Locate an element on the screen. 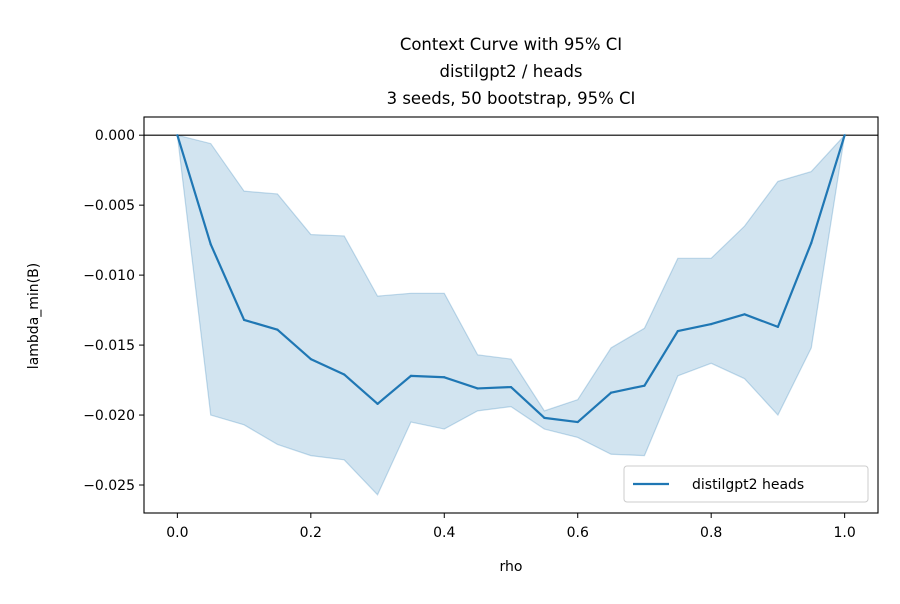 The width and height of the screenshot is (900, 604). legend-label: distilgpt2 heads is located at coordinates (748, 485).